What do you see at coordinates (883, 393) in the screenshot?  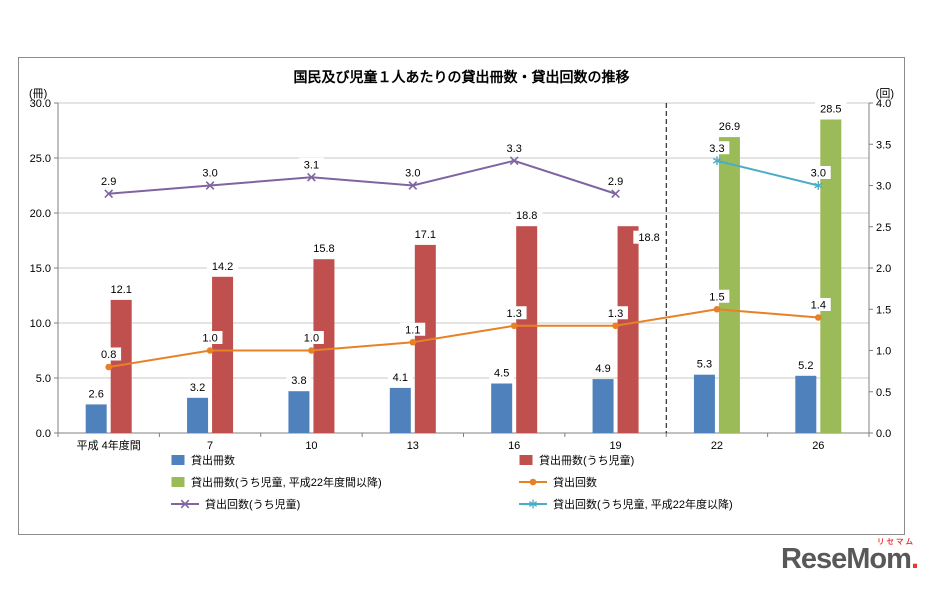 I see `svg-text: 0.5` at bounding box center [883, 393].